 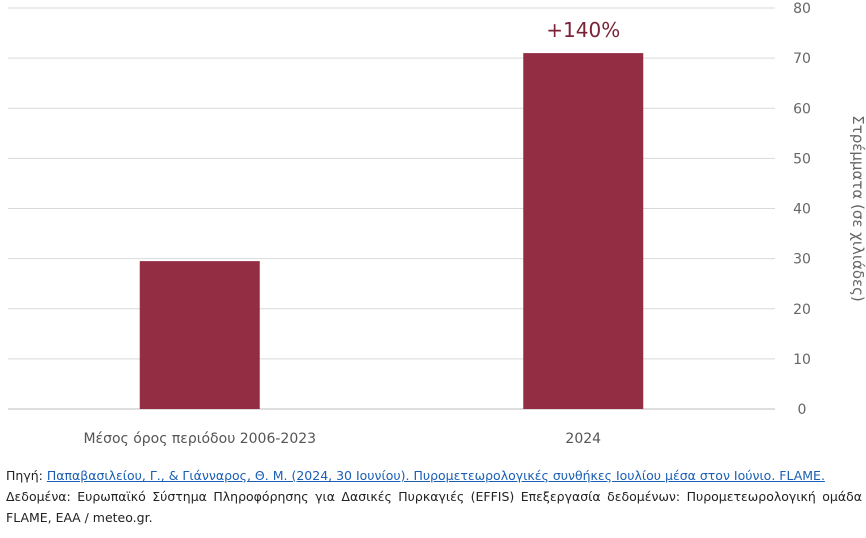 I want to click on x-axis-labels: Μέσος όρος περιόδου 2006-2023 2024, so click(x=342, y=439).